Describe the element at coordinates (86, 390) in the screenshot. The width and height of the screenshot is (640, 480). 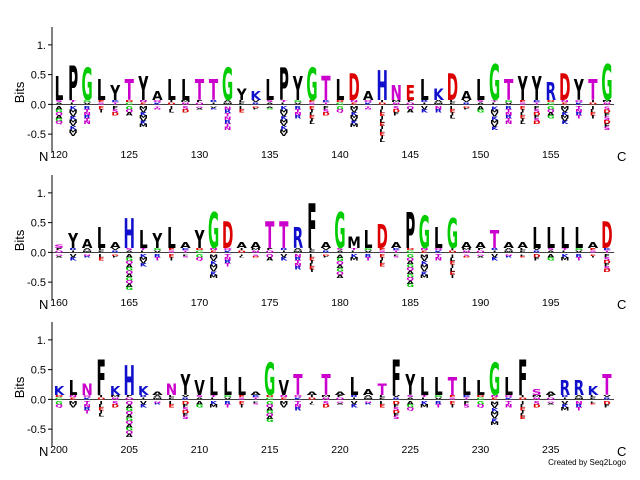
I see `logo-letter: N` at that location.